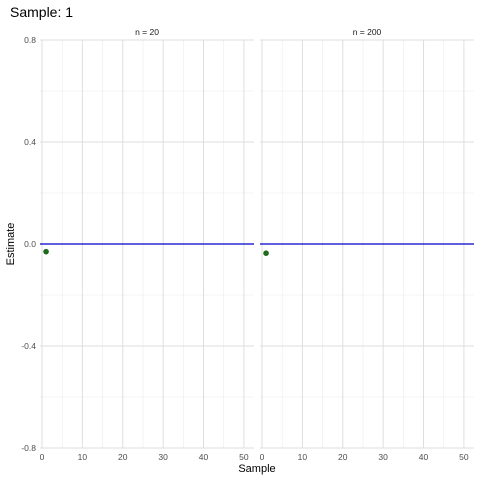 Image resolution: width=480 pixels, height=480 pixels. What do you see at coordinates (30, 244) in the screenshot?
I see `y-tick-label: 0.0` at bounding box center [30, 244].